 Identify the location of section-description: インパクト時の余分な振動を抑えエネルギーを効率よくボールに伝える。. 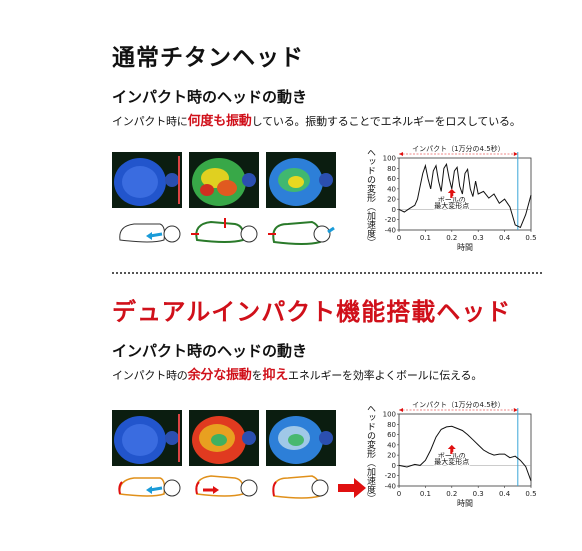
(297, 373).